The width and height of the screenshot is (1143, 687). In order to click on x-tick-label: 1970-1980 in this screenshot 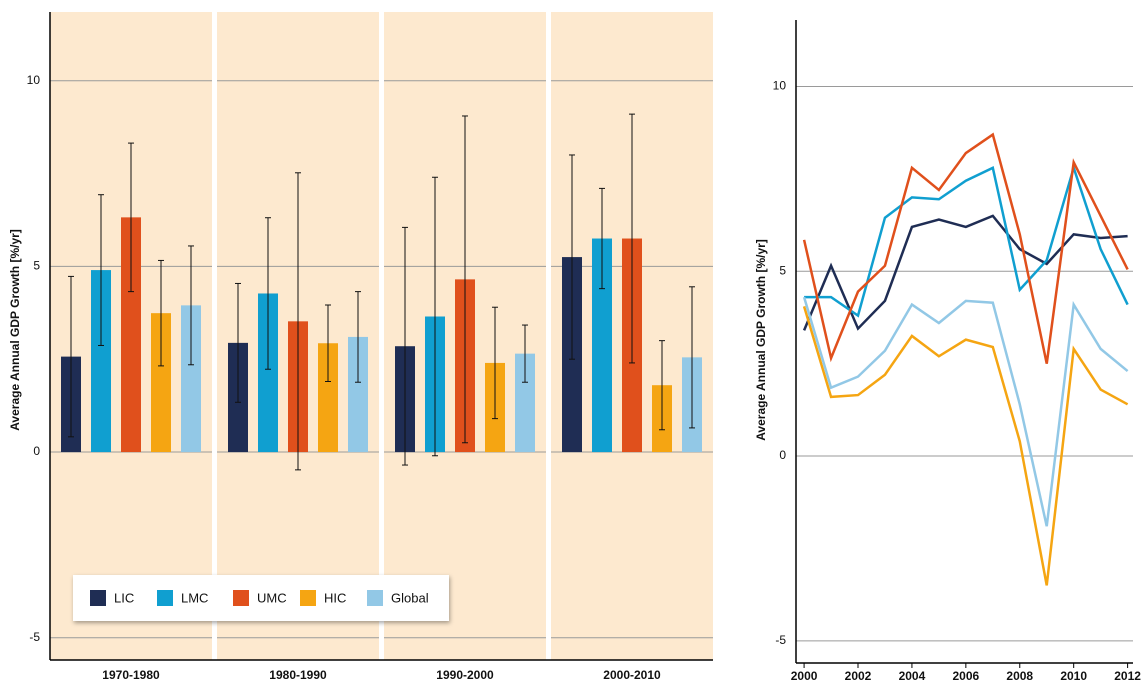, I will do `click(131, 675)`.